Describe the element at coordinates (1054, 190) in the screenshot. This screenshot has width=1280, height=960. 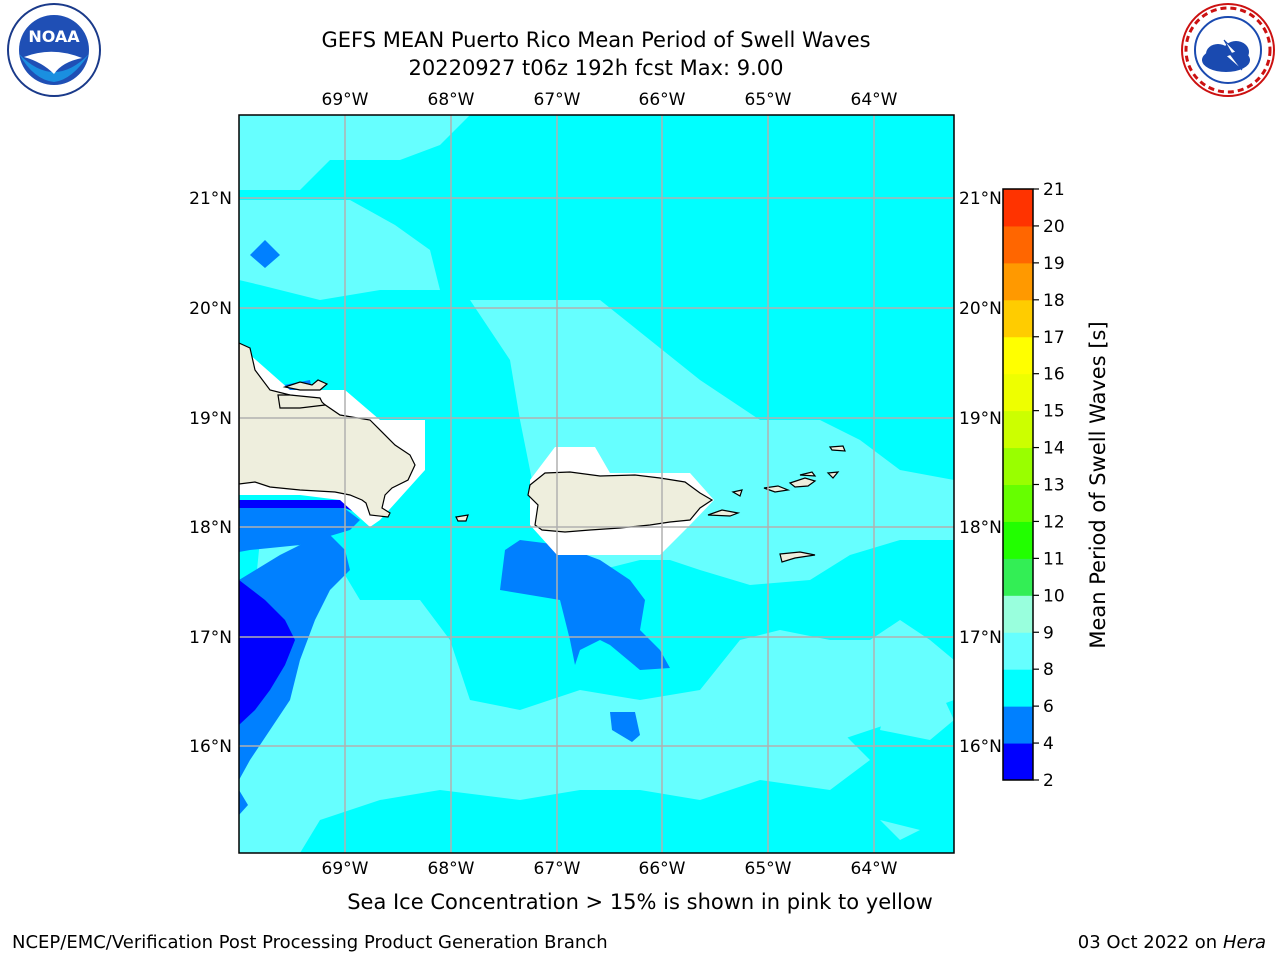
I see `colorbar-tick-label: 21` at that location.